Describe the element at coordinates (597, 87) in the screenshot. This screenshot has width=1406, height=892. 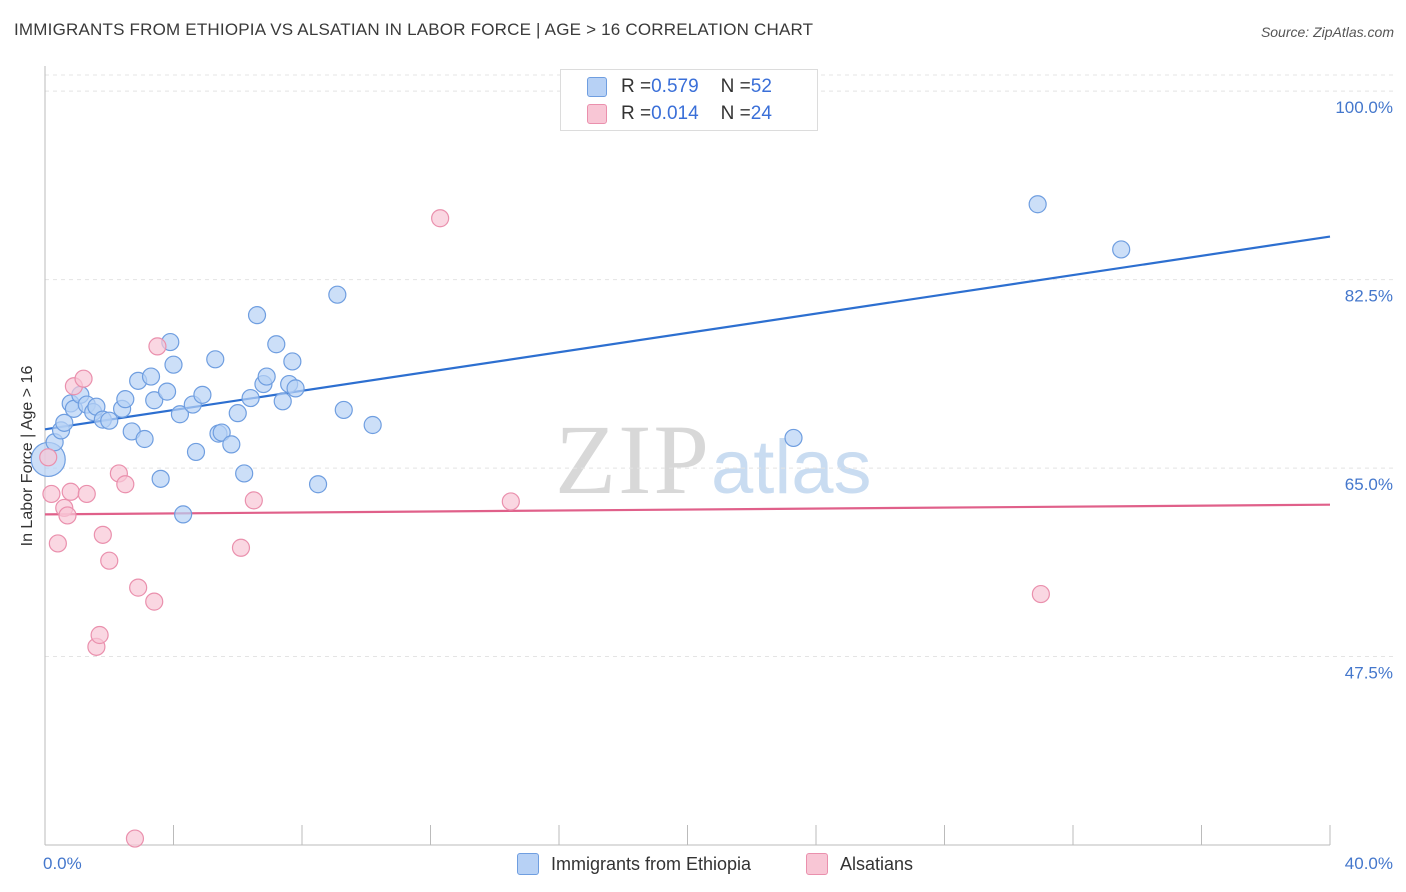
I see `ethiopia-swatch` at that location.